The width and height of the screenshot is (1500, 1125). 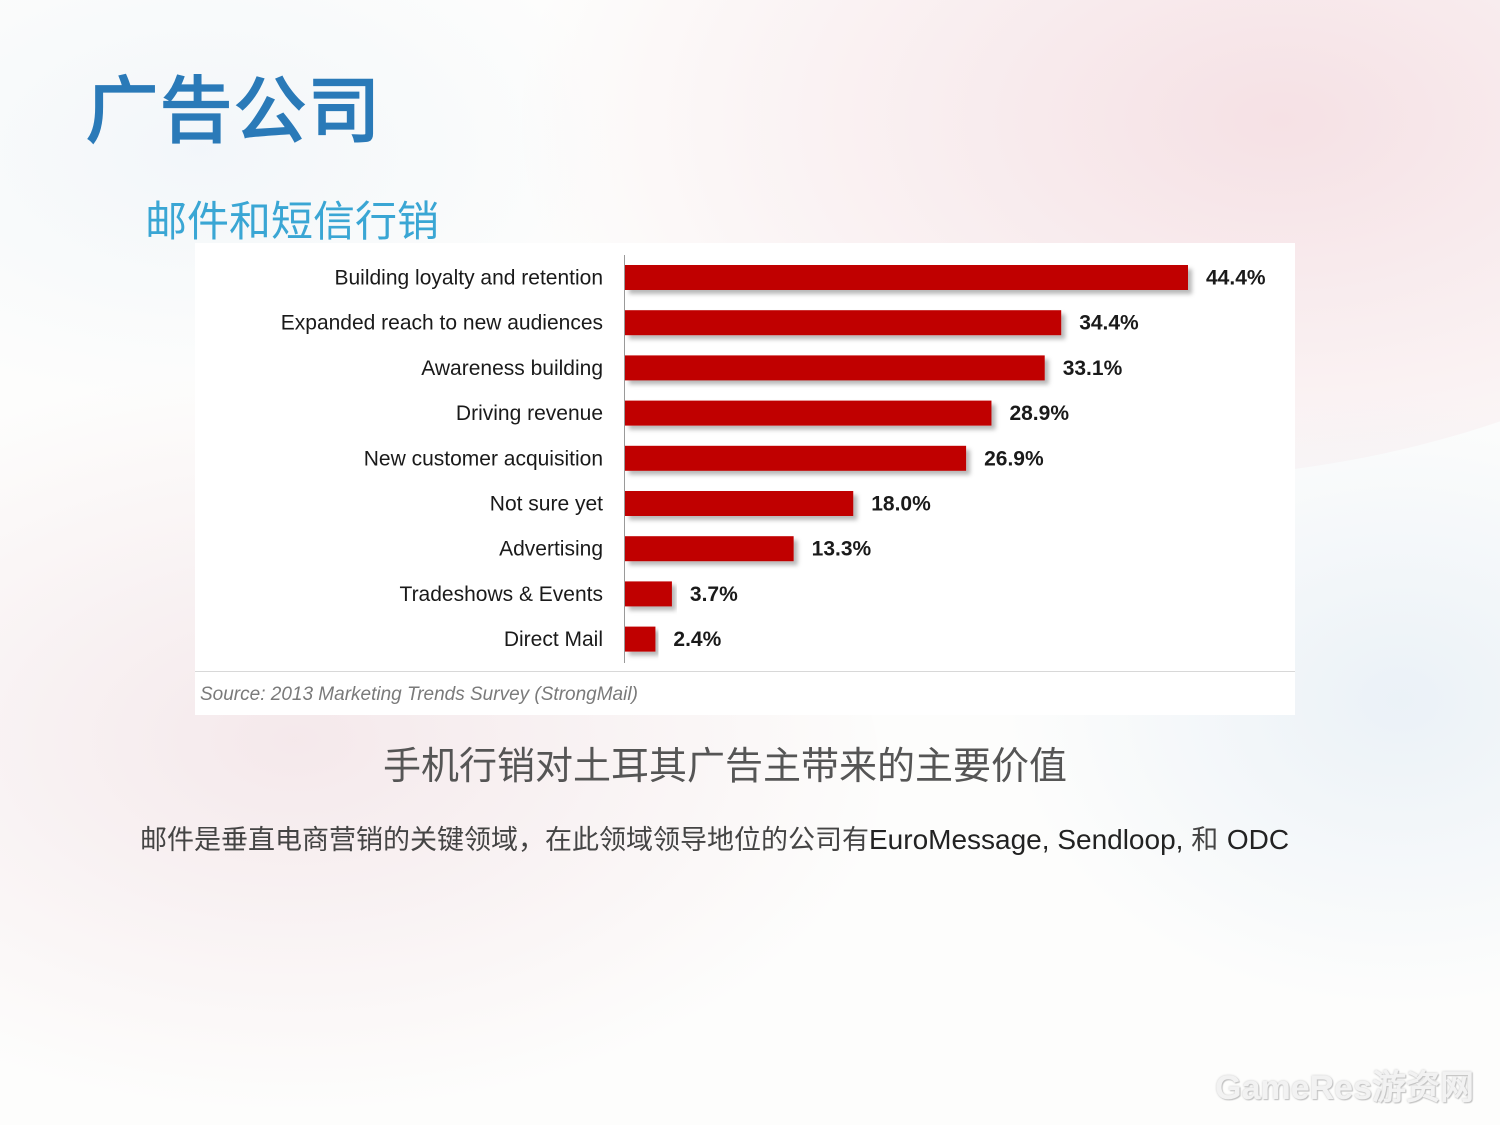 What do you see at coordinates (553, 639) in the screenshot?
I see `category-label: Direct Mail` at bounding box center [553, 639].